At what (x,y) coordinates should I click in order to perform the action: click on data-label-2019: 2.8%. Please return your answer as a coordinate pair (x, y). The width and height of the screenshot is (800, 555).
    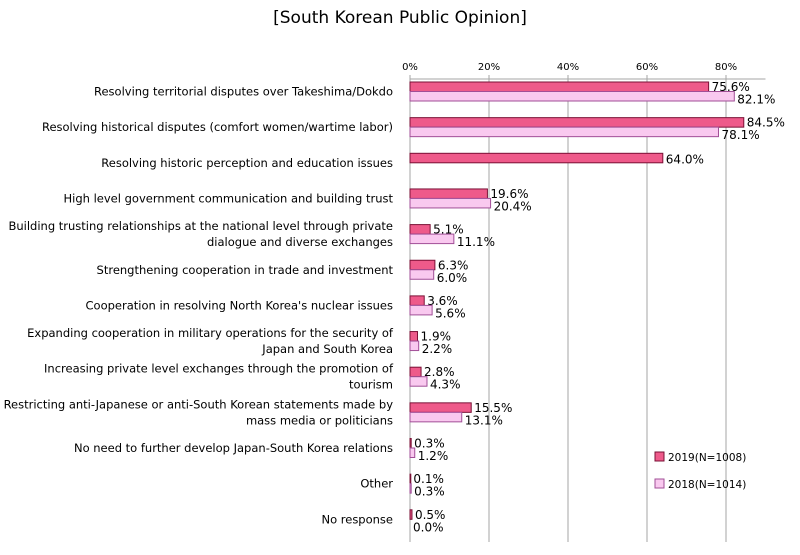
    Looking at the image, I should click on (439, 372).